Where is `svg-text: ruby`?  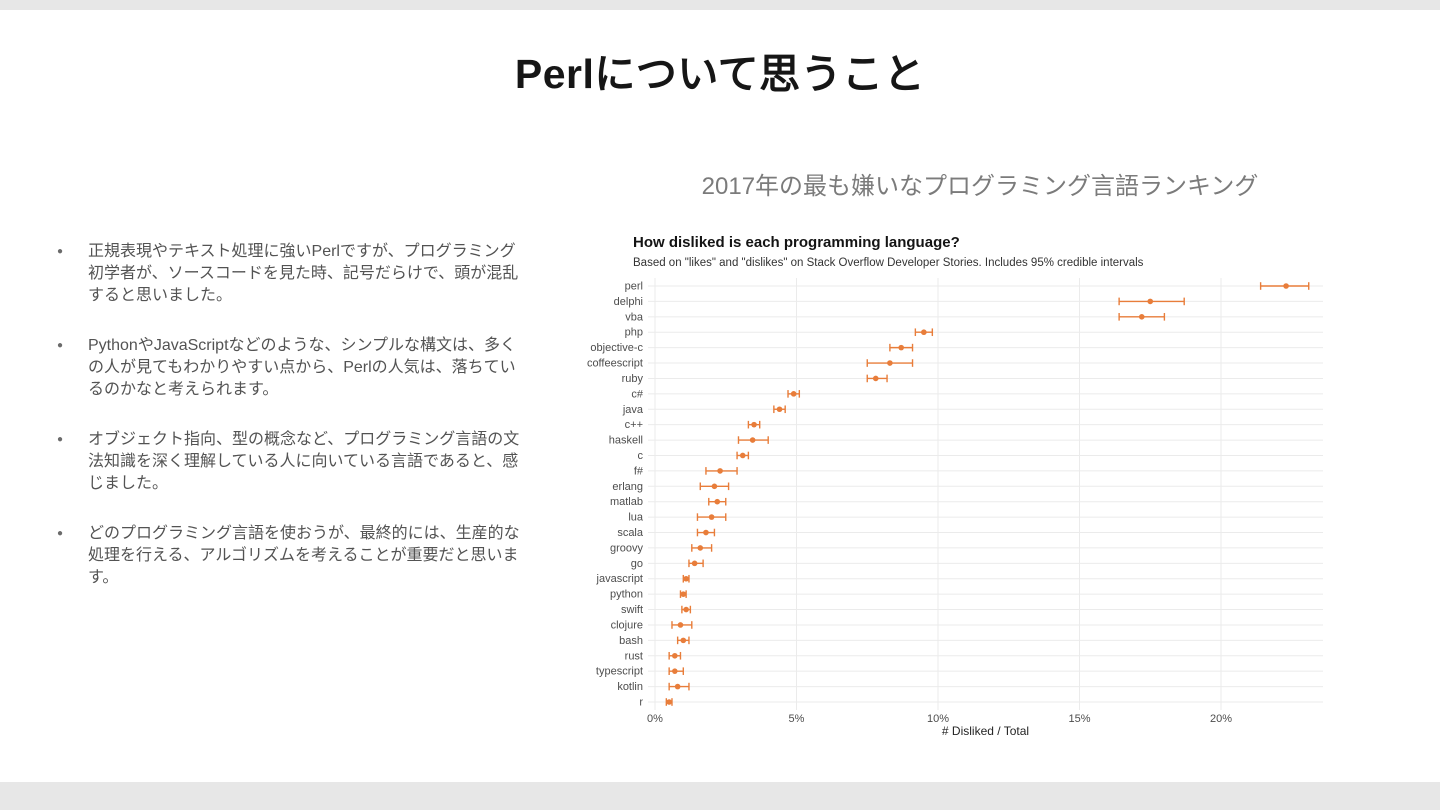 svg-text: ruby is located at coordinates (633, 379).